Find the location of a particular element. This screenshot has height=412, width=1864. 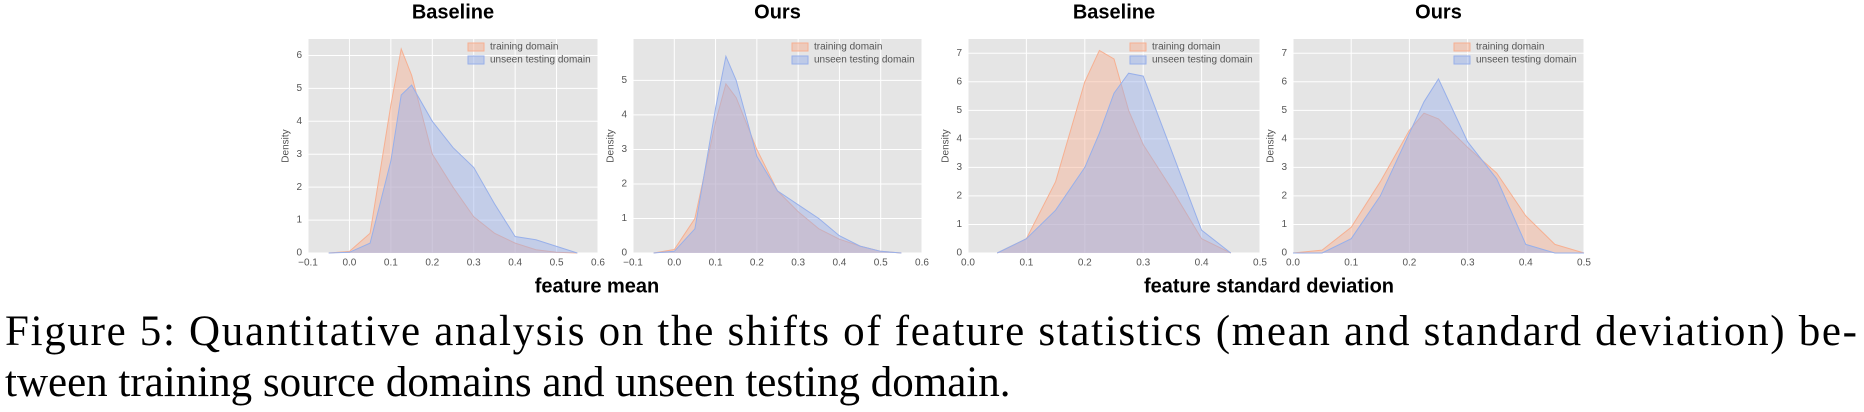

chart-title: Baseline is located at coordinates (1114, 12).